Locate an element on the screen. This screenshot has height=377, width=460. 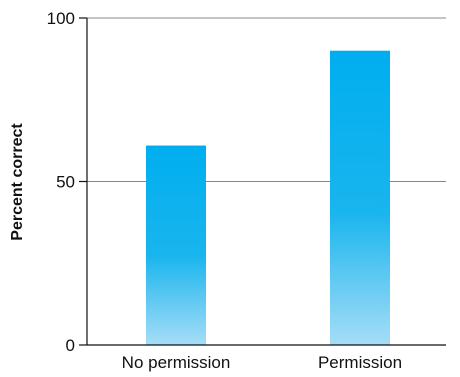
y-axis-label: Percent correct is located at coordinates (17, 182).